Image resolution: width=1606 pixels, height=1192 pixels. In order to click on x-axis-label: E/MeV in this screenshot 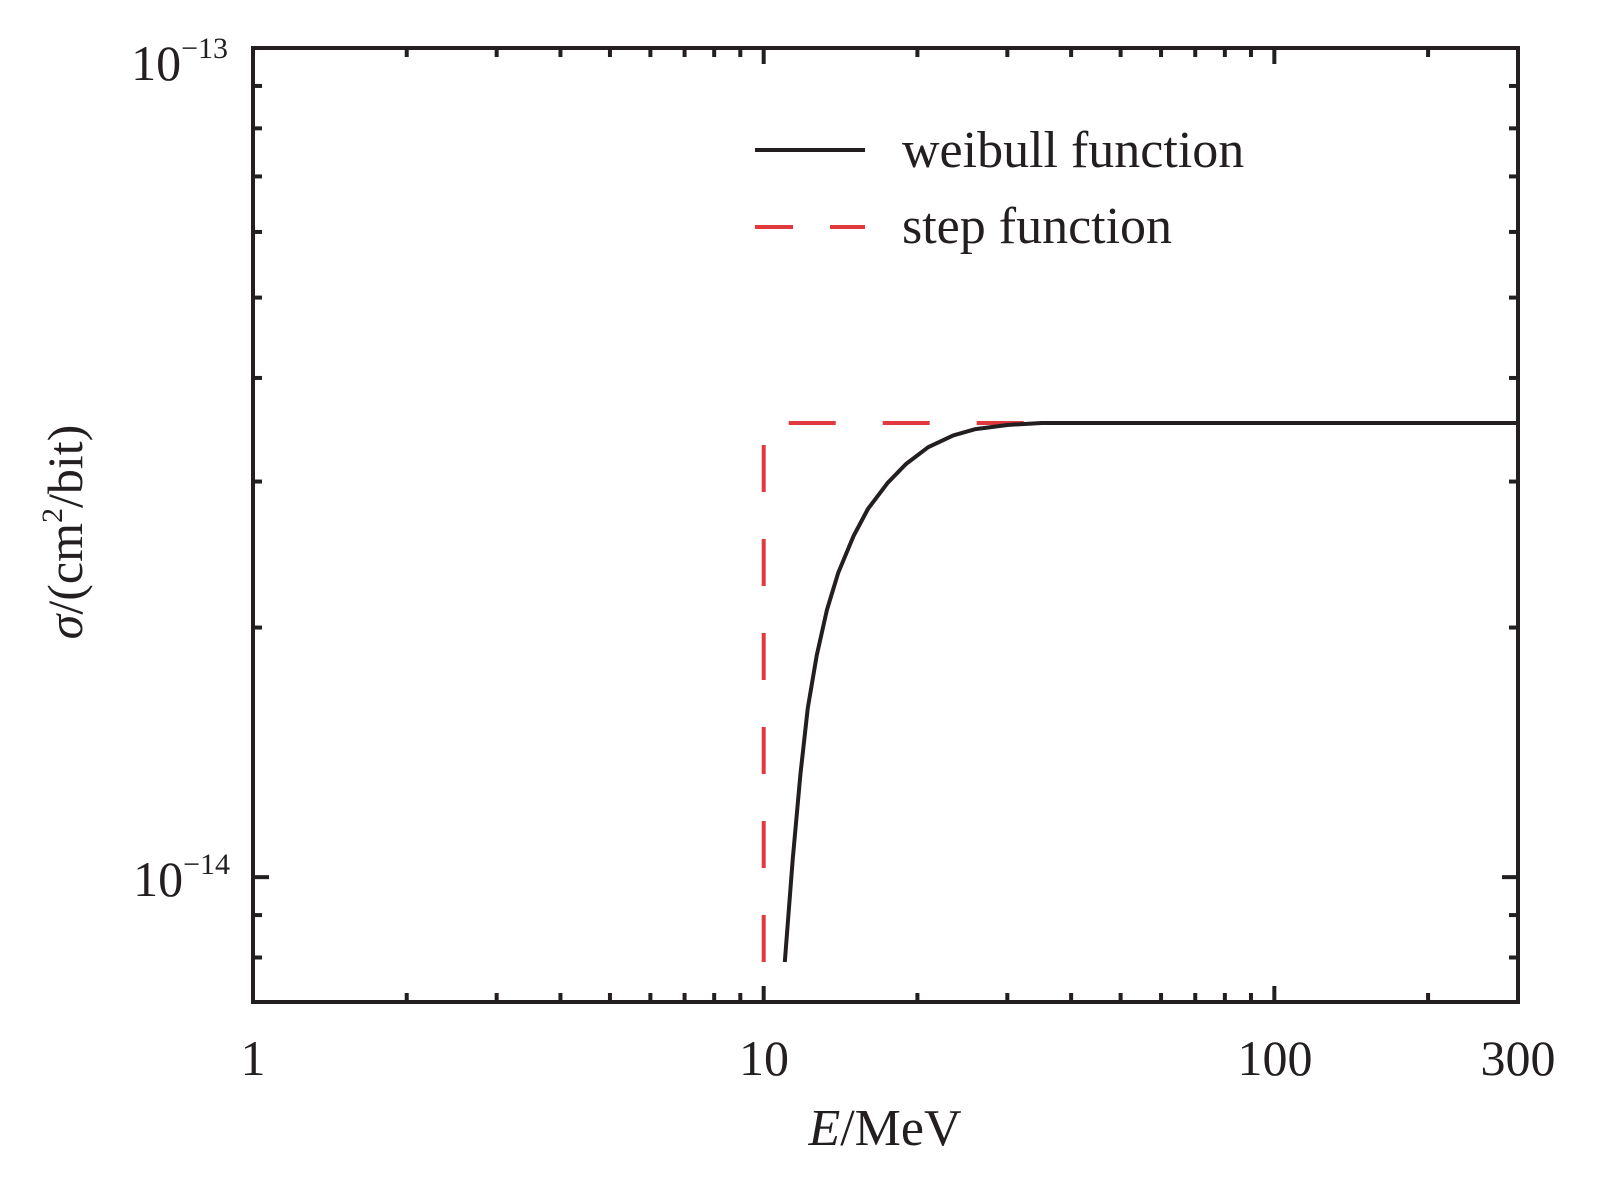, I will do `click(884, 1128)`.